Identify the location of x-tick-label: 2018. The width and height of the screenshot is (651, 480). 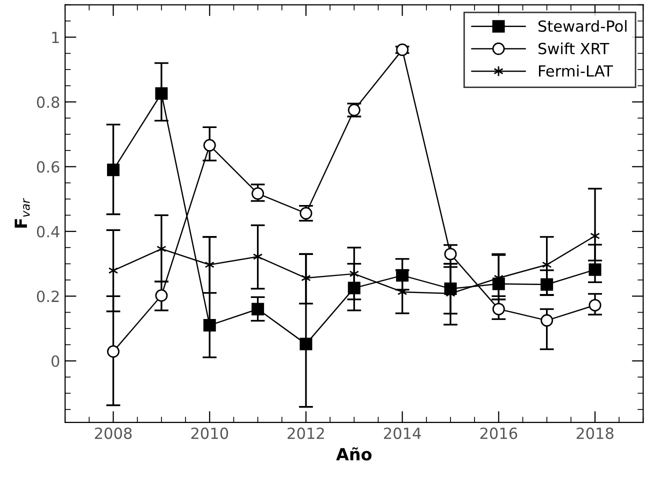
(595, 434).